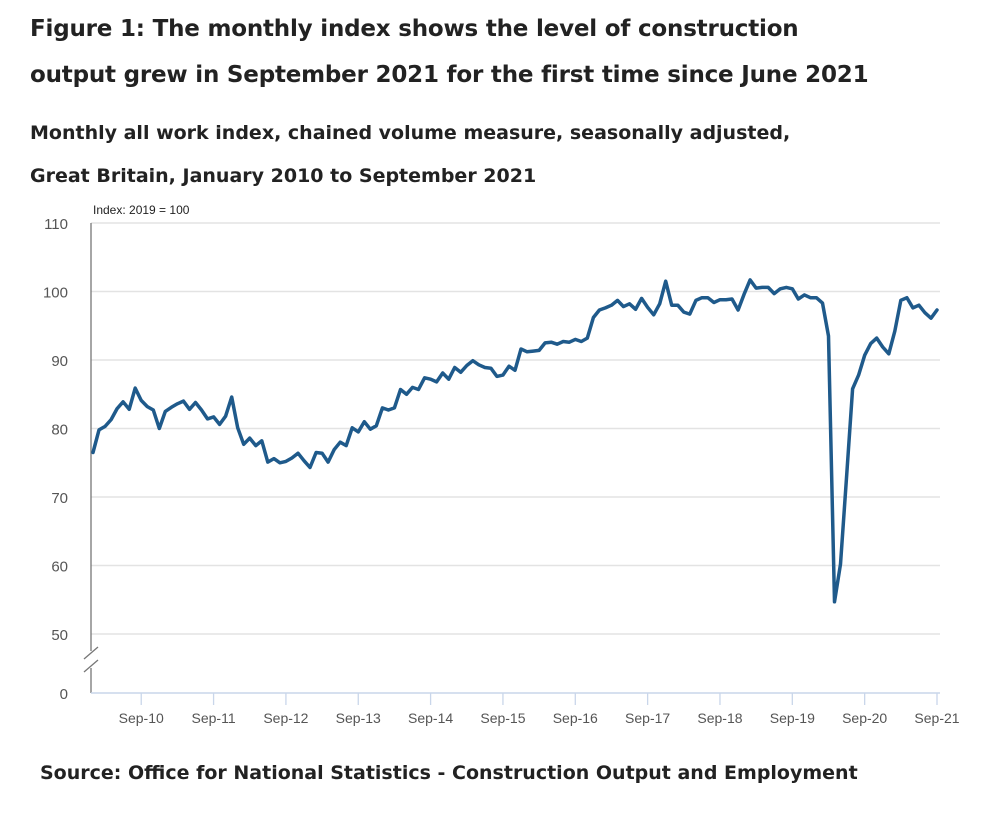  What do you see at coordinates (285, 718) in the screenshot?
I see `x-tick-label: Sep-12` at bounding box center [285, 718].